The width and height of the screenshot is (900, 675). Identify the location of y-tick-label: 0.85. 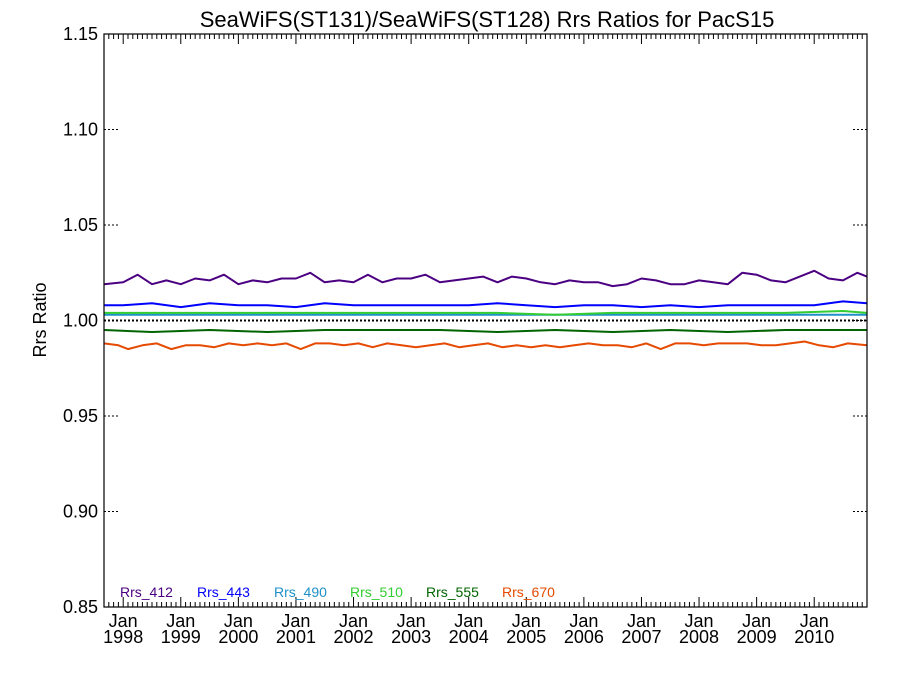
(80, 607).